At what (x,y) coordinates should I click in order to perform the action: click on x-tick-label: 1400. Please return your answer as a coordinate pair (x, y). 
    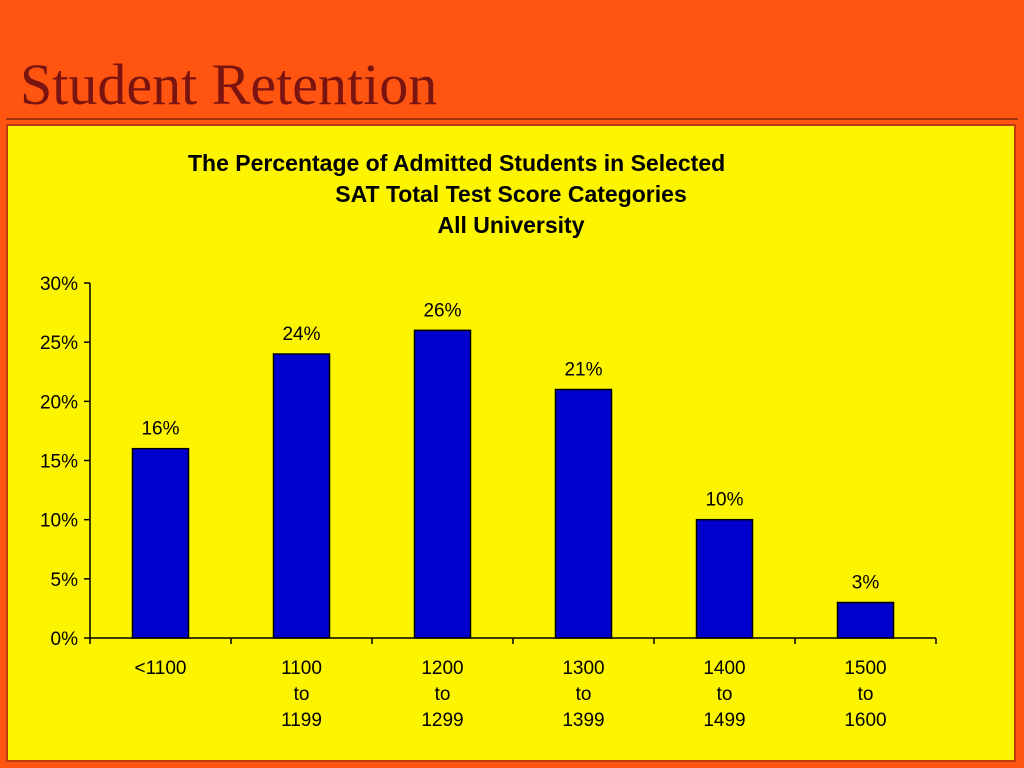
    Looking at the image, I should click on (724, 668).